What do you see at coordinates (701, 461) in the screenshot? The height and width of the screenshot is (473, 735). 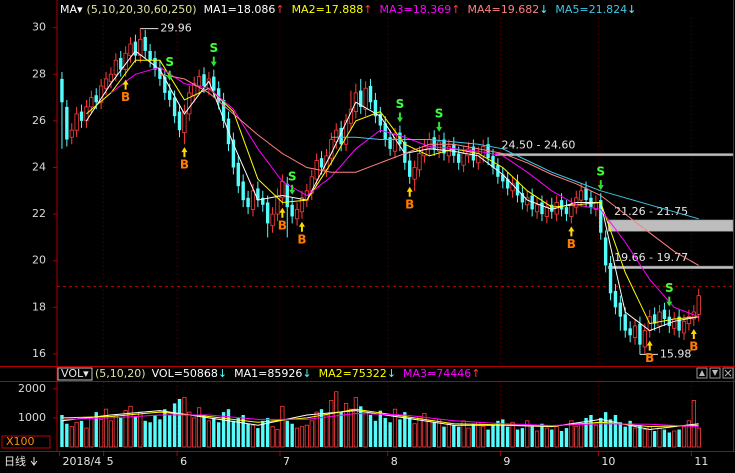 I see `x-tick-label: 11` at bounding box center [701, 461].